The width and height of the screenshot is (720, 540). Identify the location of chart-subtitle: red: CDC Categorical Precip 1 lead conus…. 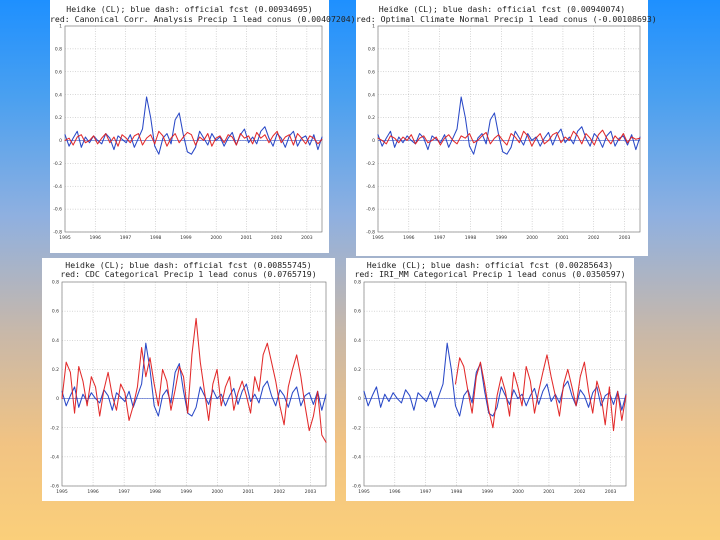
(188, 274).